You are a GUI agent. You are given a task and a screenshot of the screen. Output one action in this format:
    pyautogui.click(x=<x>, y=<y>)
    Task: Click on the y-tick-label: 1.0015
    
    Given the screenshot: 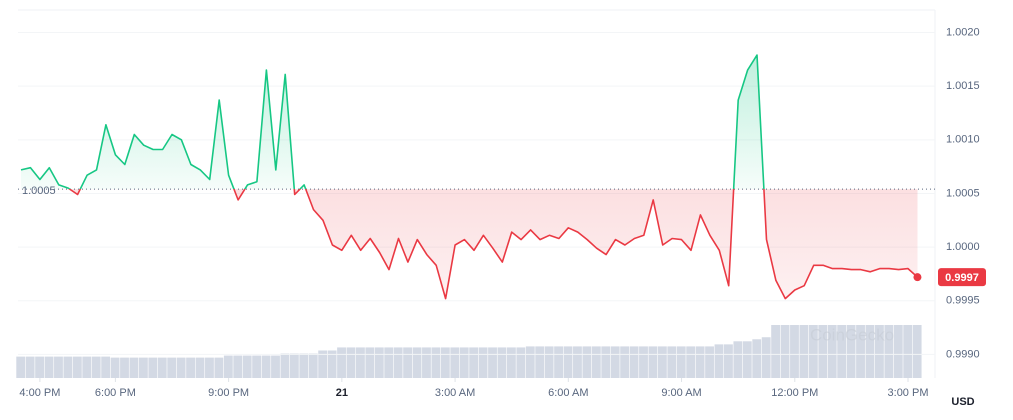 What is the action you would take?
    pyautogui.click(x=963, y=86)
    